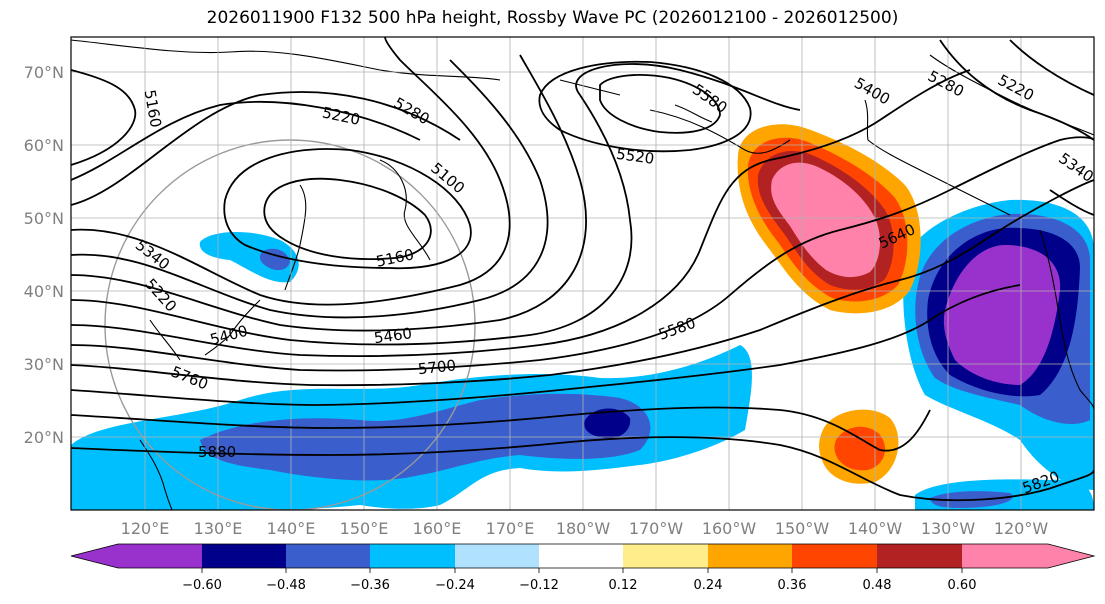 This screenshot has width=1105, height=604. What do you see at coordinates (948, 528) in the screenshot?
I see `lon-label: 130°W` at bounding box center [948, 528].